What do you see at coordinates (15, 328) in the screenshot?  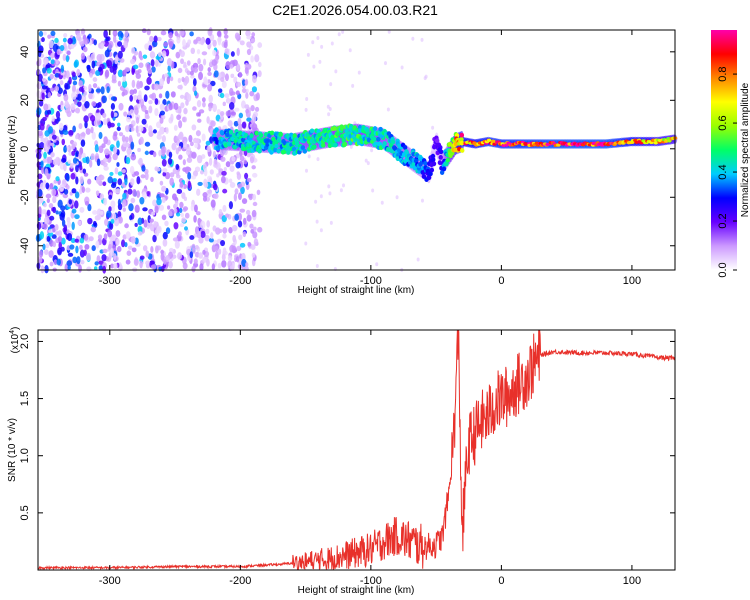 I see `snr-scale-suffix: )` at bounding box center [15, 328].